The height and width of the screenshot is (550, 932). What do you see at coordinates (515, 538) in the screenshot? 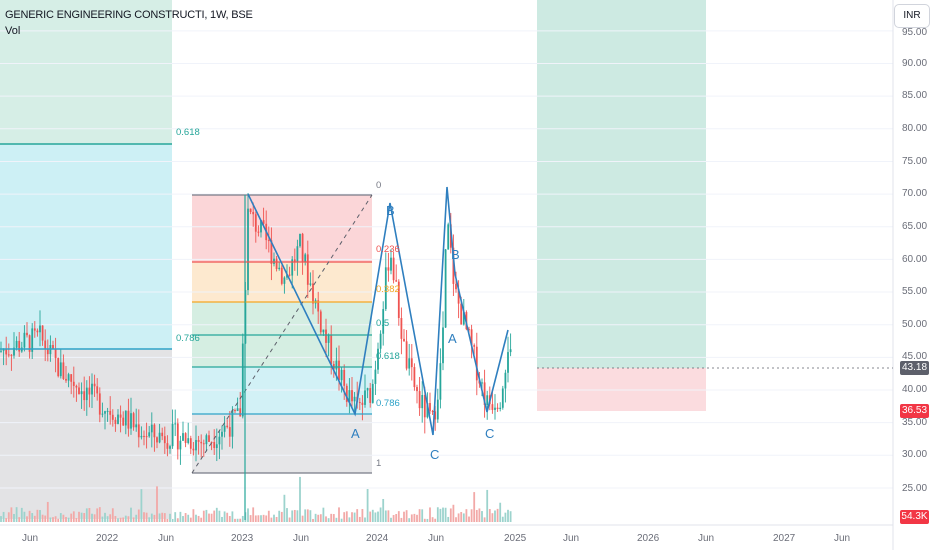
I see `time-tick: 2025` at bounding box center [515, 538].